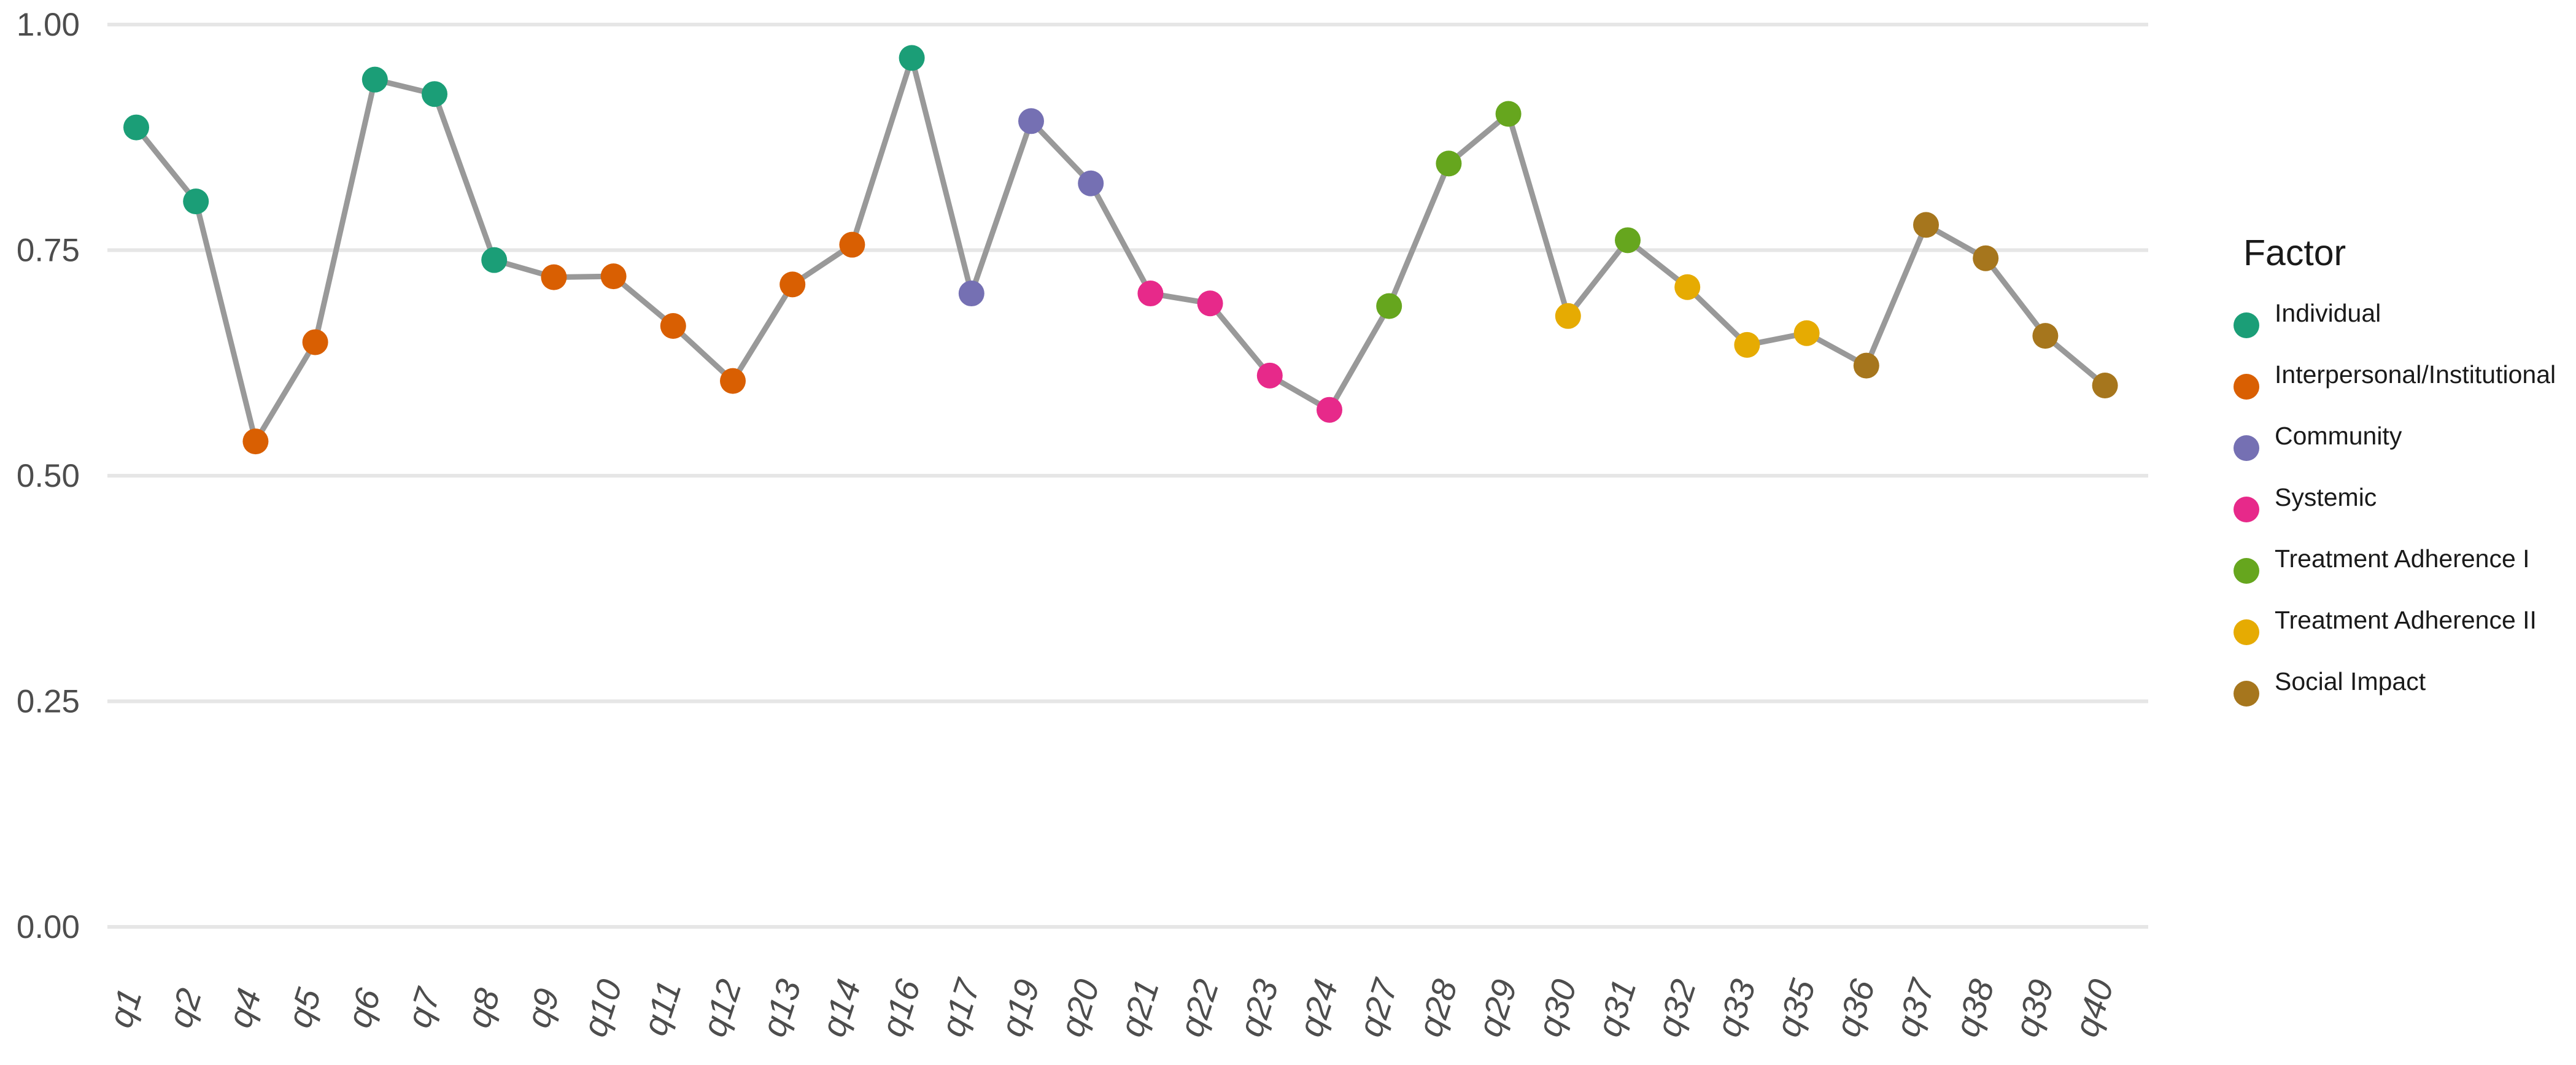 The width and height of the screenshot is (2576, 1065). What do you see at coordinates (2406, 620) in the screenshot?
I see `legend-label: Treatment Adherence II` at bounding box center [2406, 620].